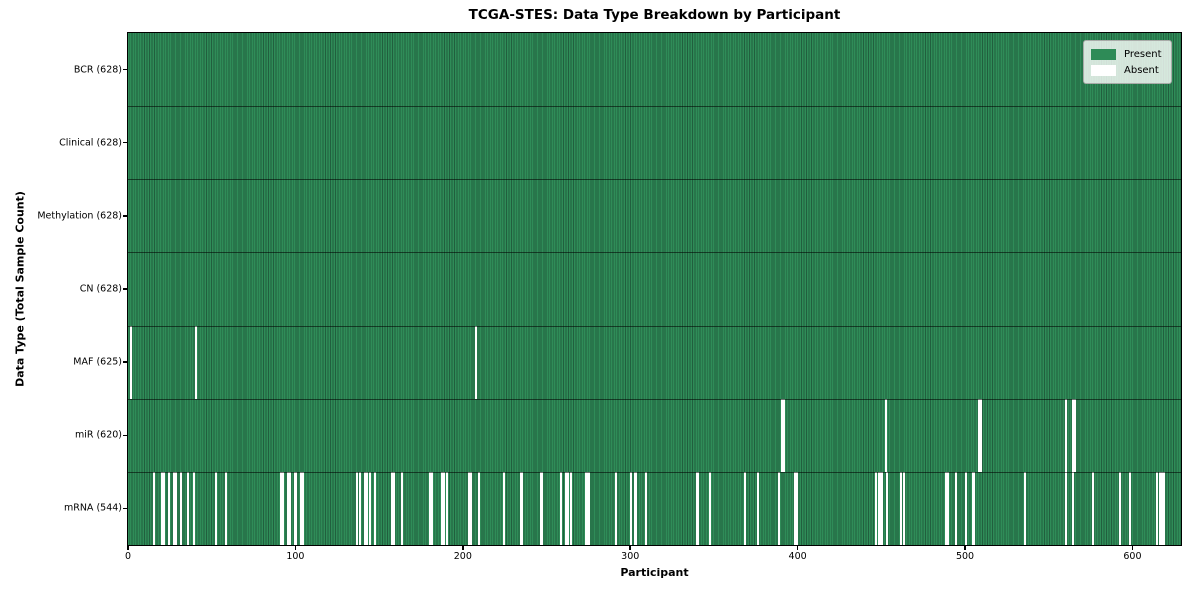 This screenshot has width=1200, height=600. What do you see at coordinates (654, 142) in the screenshot?
I see `row-clinical` at bounding box center [654, 142].